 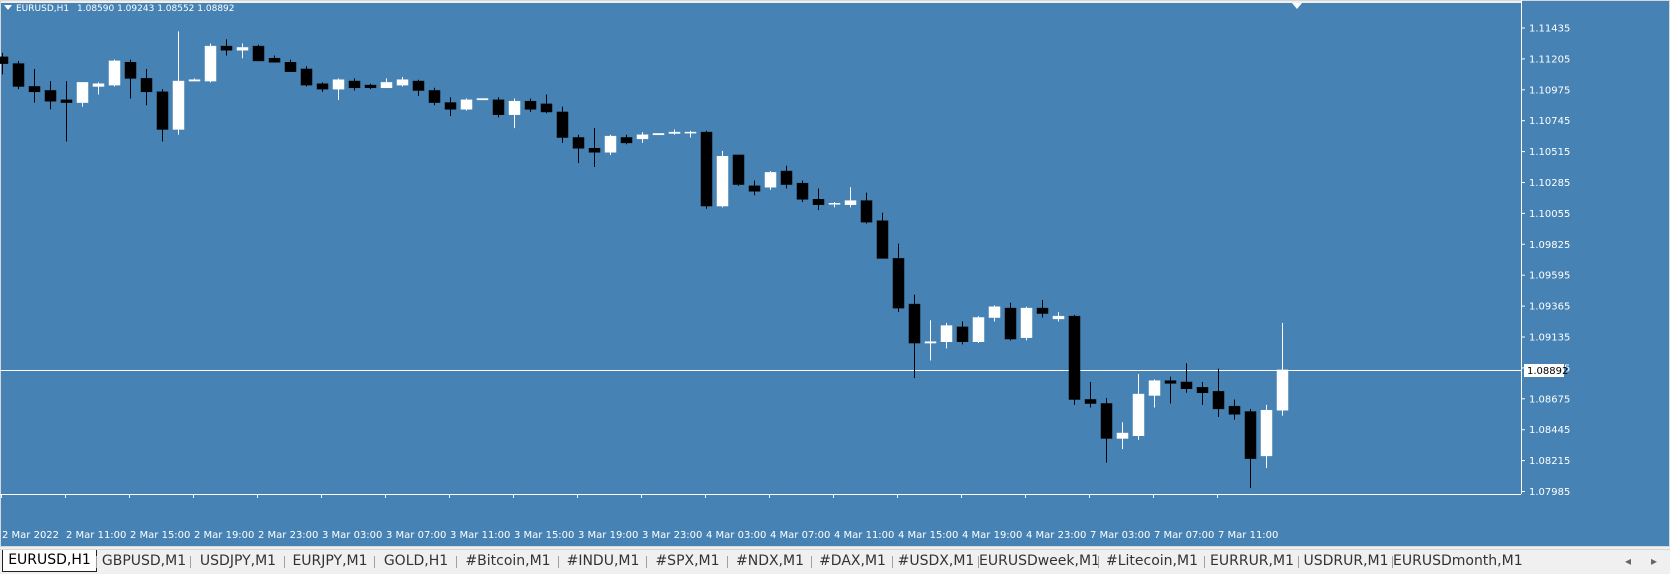 I want to click on y-tick-label: 1.10745, so click(x=1549, y=121).